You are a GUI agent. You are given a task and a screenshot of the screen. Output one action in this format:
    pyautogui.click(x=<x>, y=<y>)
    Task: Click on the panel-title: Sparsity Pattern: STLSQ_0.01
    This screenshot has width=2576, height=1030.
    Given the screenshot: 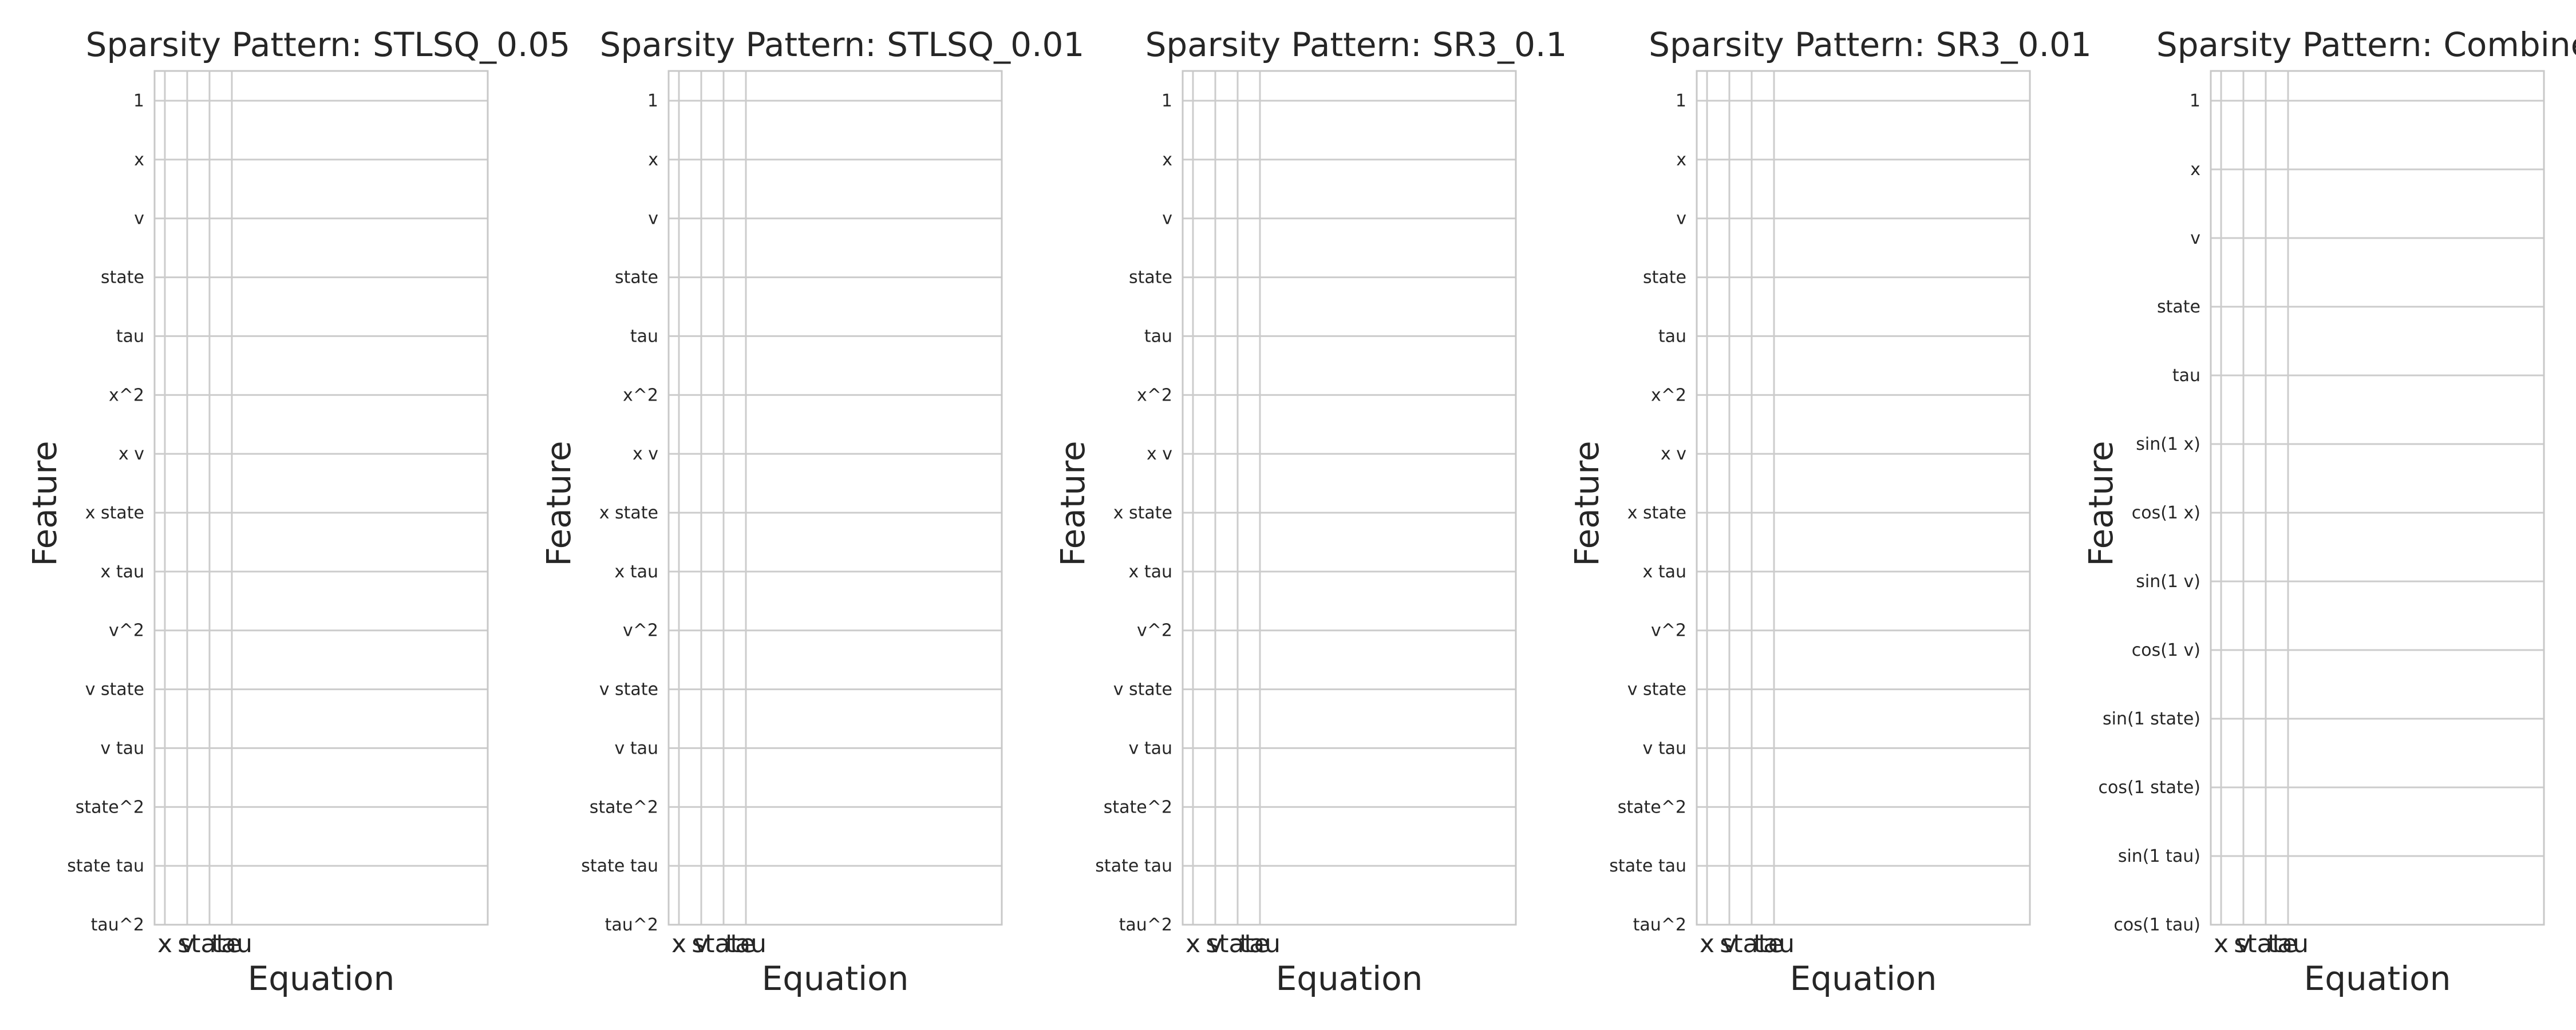 What is the action you would take?
    pyautogui.click(x=842, y=44)
    